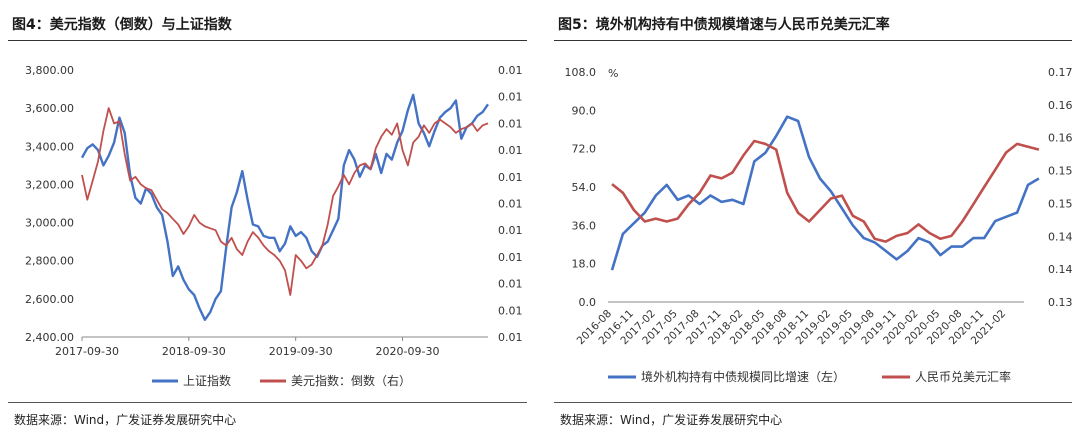 The width and height of the screenshot is (1080, 440). I want to click on figure-5-source: 数据来源：Wind，广发证券发展研究中心, so click(671, 420).